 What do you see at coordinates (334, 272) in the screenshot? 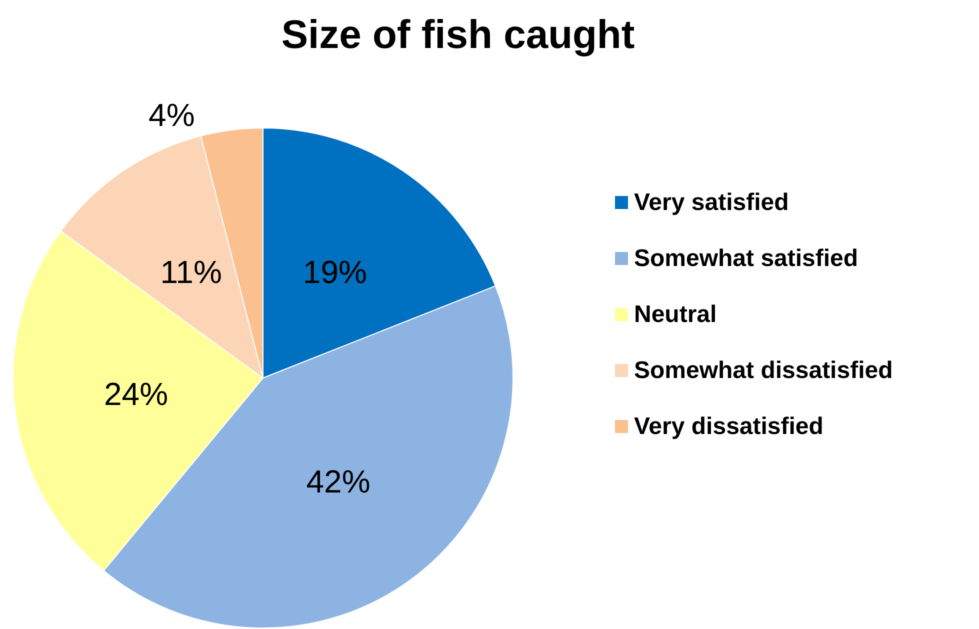
I see `data-label: 19%` at bounding box center [334, 272].